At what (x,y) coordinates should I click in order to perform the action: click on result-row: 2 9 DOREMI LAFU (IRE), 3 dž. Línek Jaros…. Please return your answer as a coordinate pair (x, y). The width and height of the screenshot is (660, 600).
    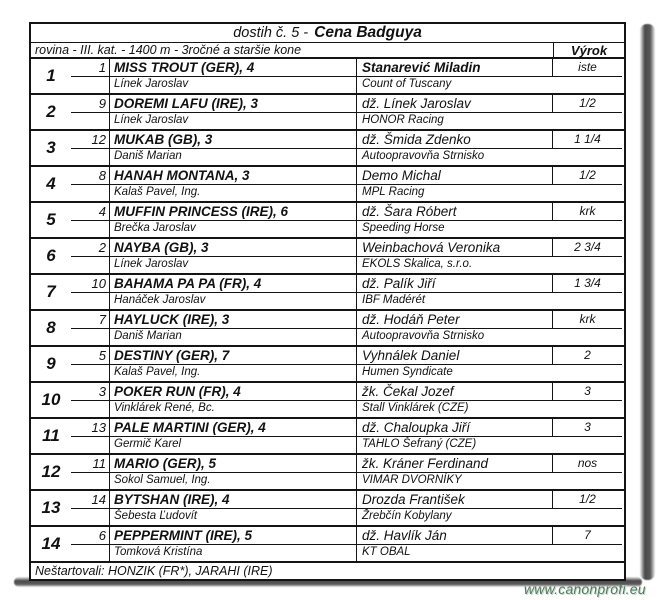
    Looking at the image, I should click on (327, 113).